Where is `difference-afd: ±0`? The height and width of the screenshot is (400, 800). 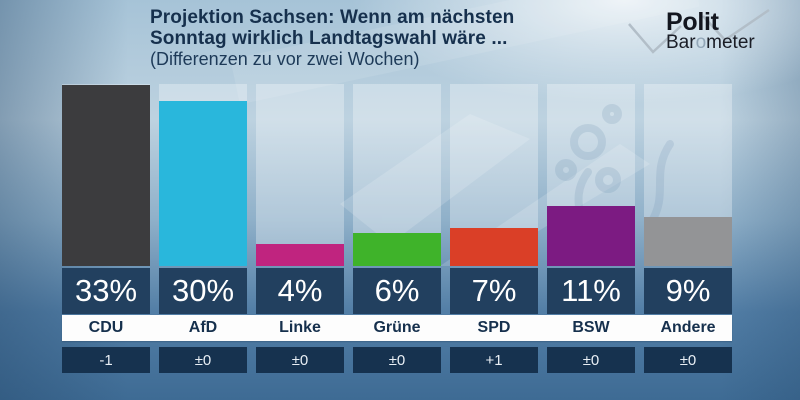
difference-afd: ±0 is located at coordinates (203, 360).